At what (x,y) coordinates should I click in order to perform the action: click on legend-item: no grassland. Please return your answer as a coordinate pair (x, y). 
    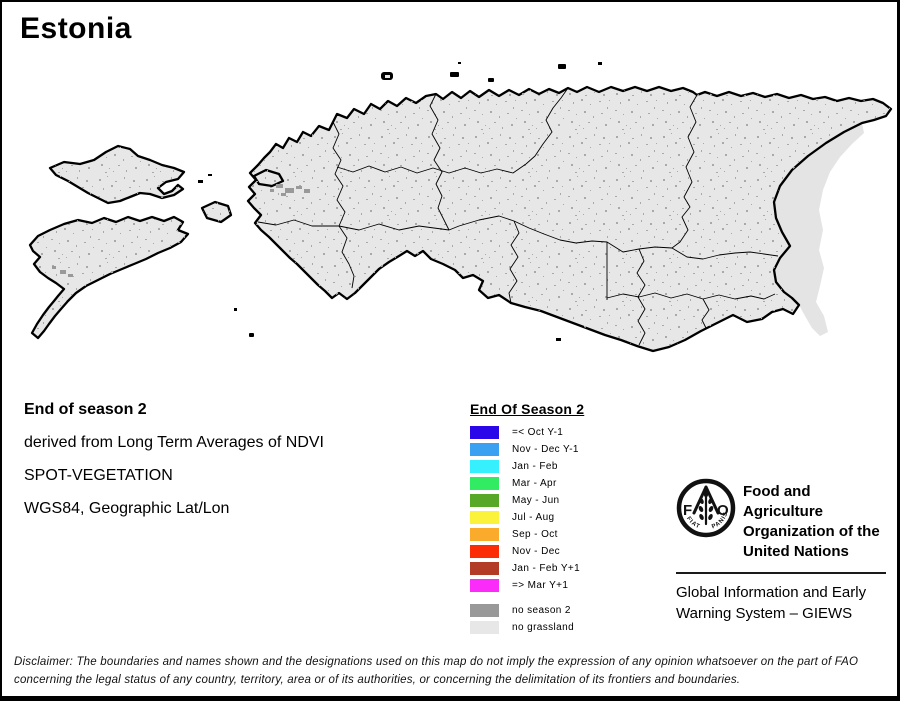
    Looking at the image, I should click on (565, 627).